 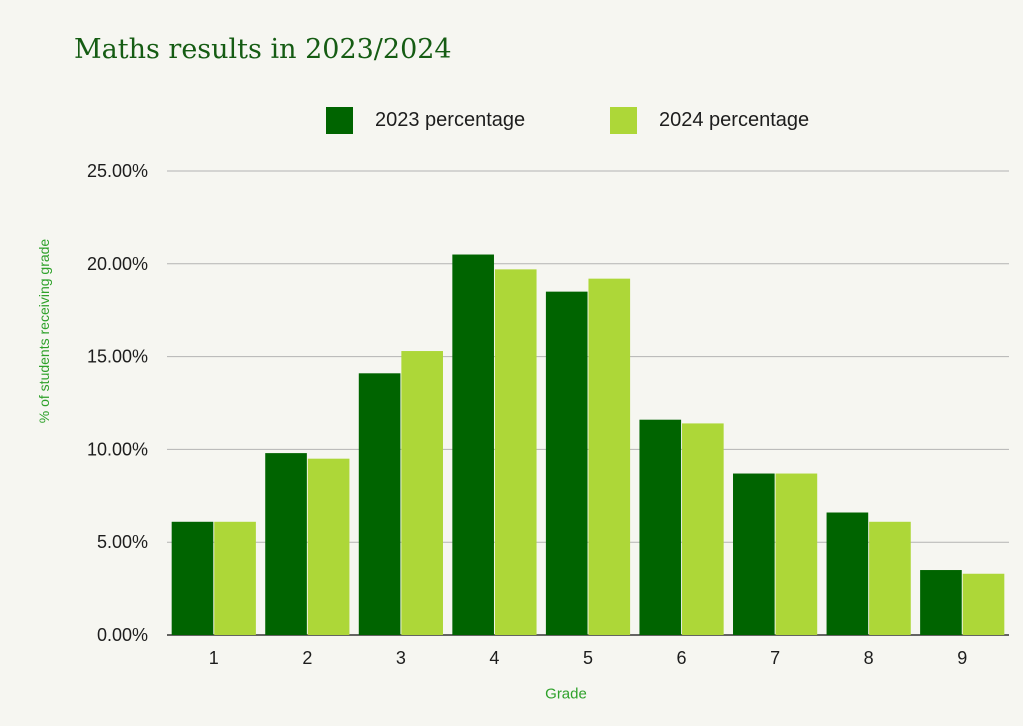 What do you see at coordinates (117, 449) in the screenshot?
I see `y-tick-label: 10.00%` at bounding box center [117, 449].